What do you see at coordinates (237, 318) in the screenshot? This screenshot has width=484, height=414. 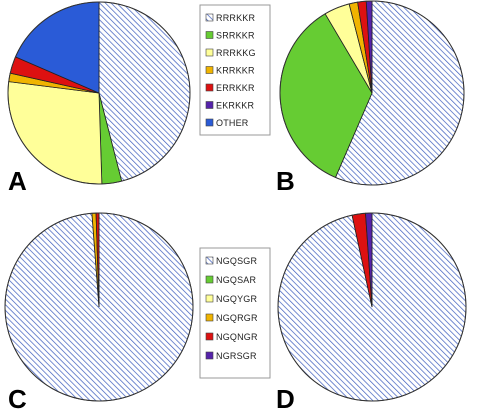 I see `legend-label-ngqrgr: NGQRGR` at bounding box center [237, 318].